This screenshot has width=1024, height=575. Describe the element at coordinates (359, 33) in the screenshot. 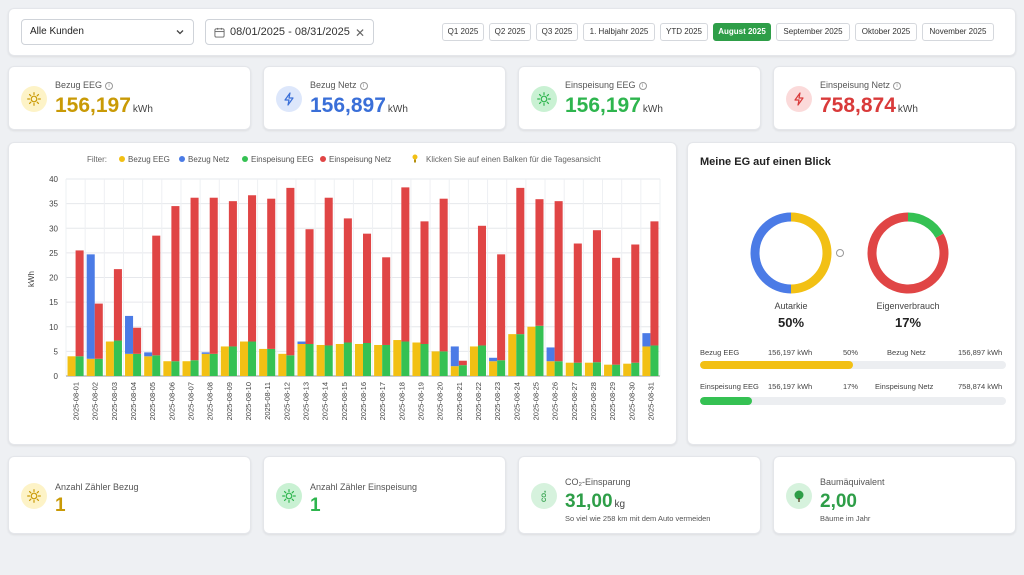

I see `clear-icon: ✕` at that location.